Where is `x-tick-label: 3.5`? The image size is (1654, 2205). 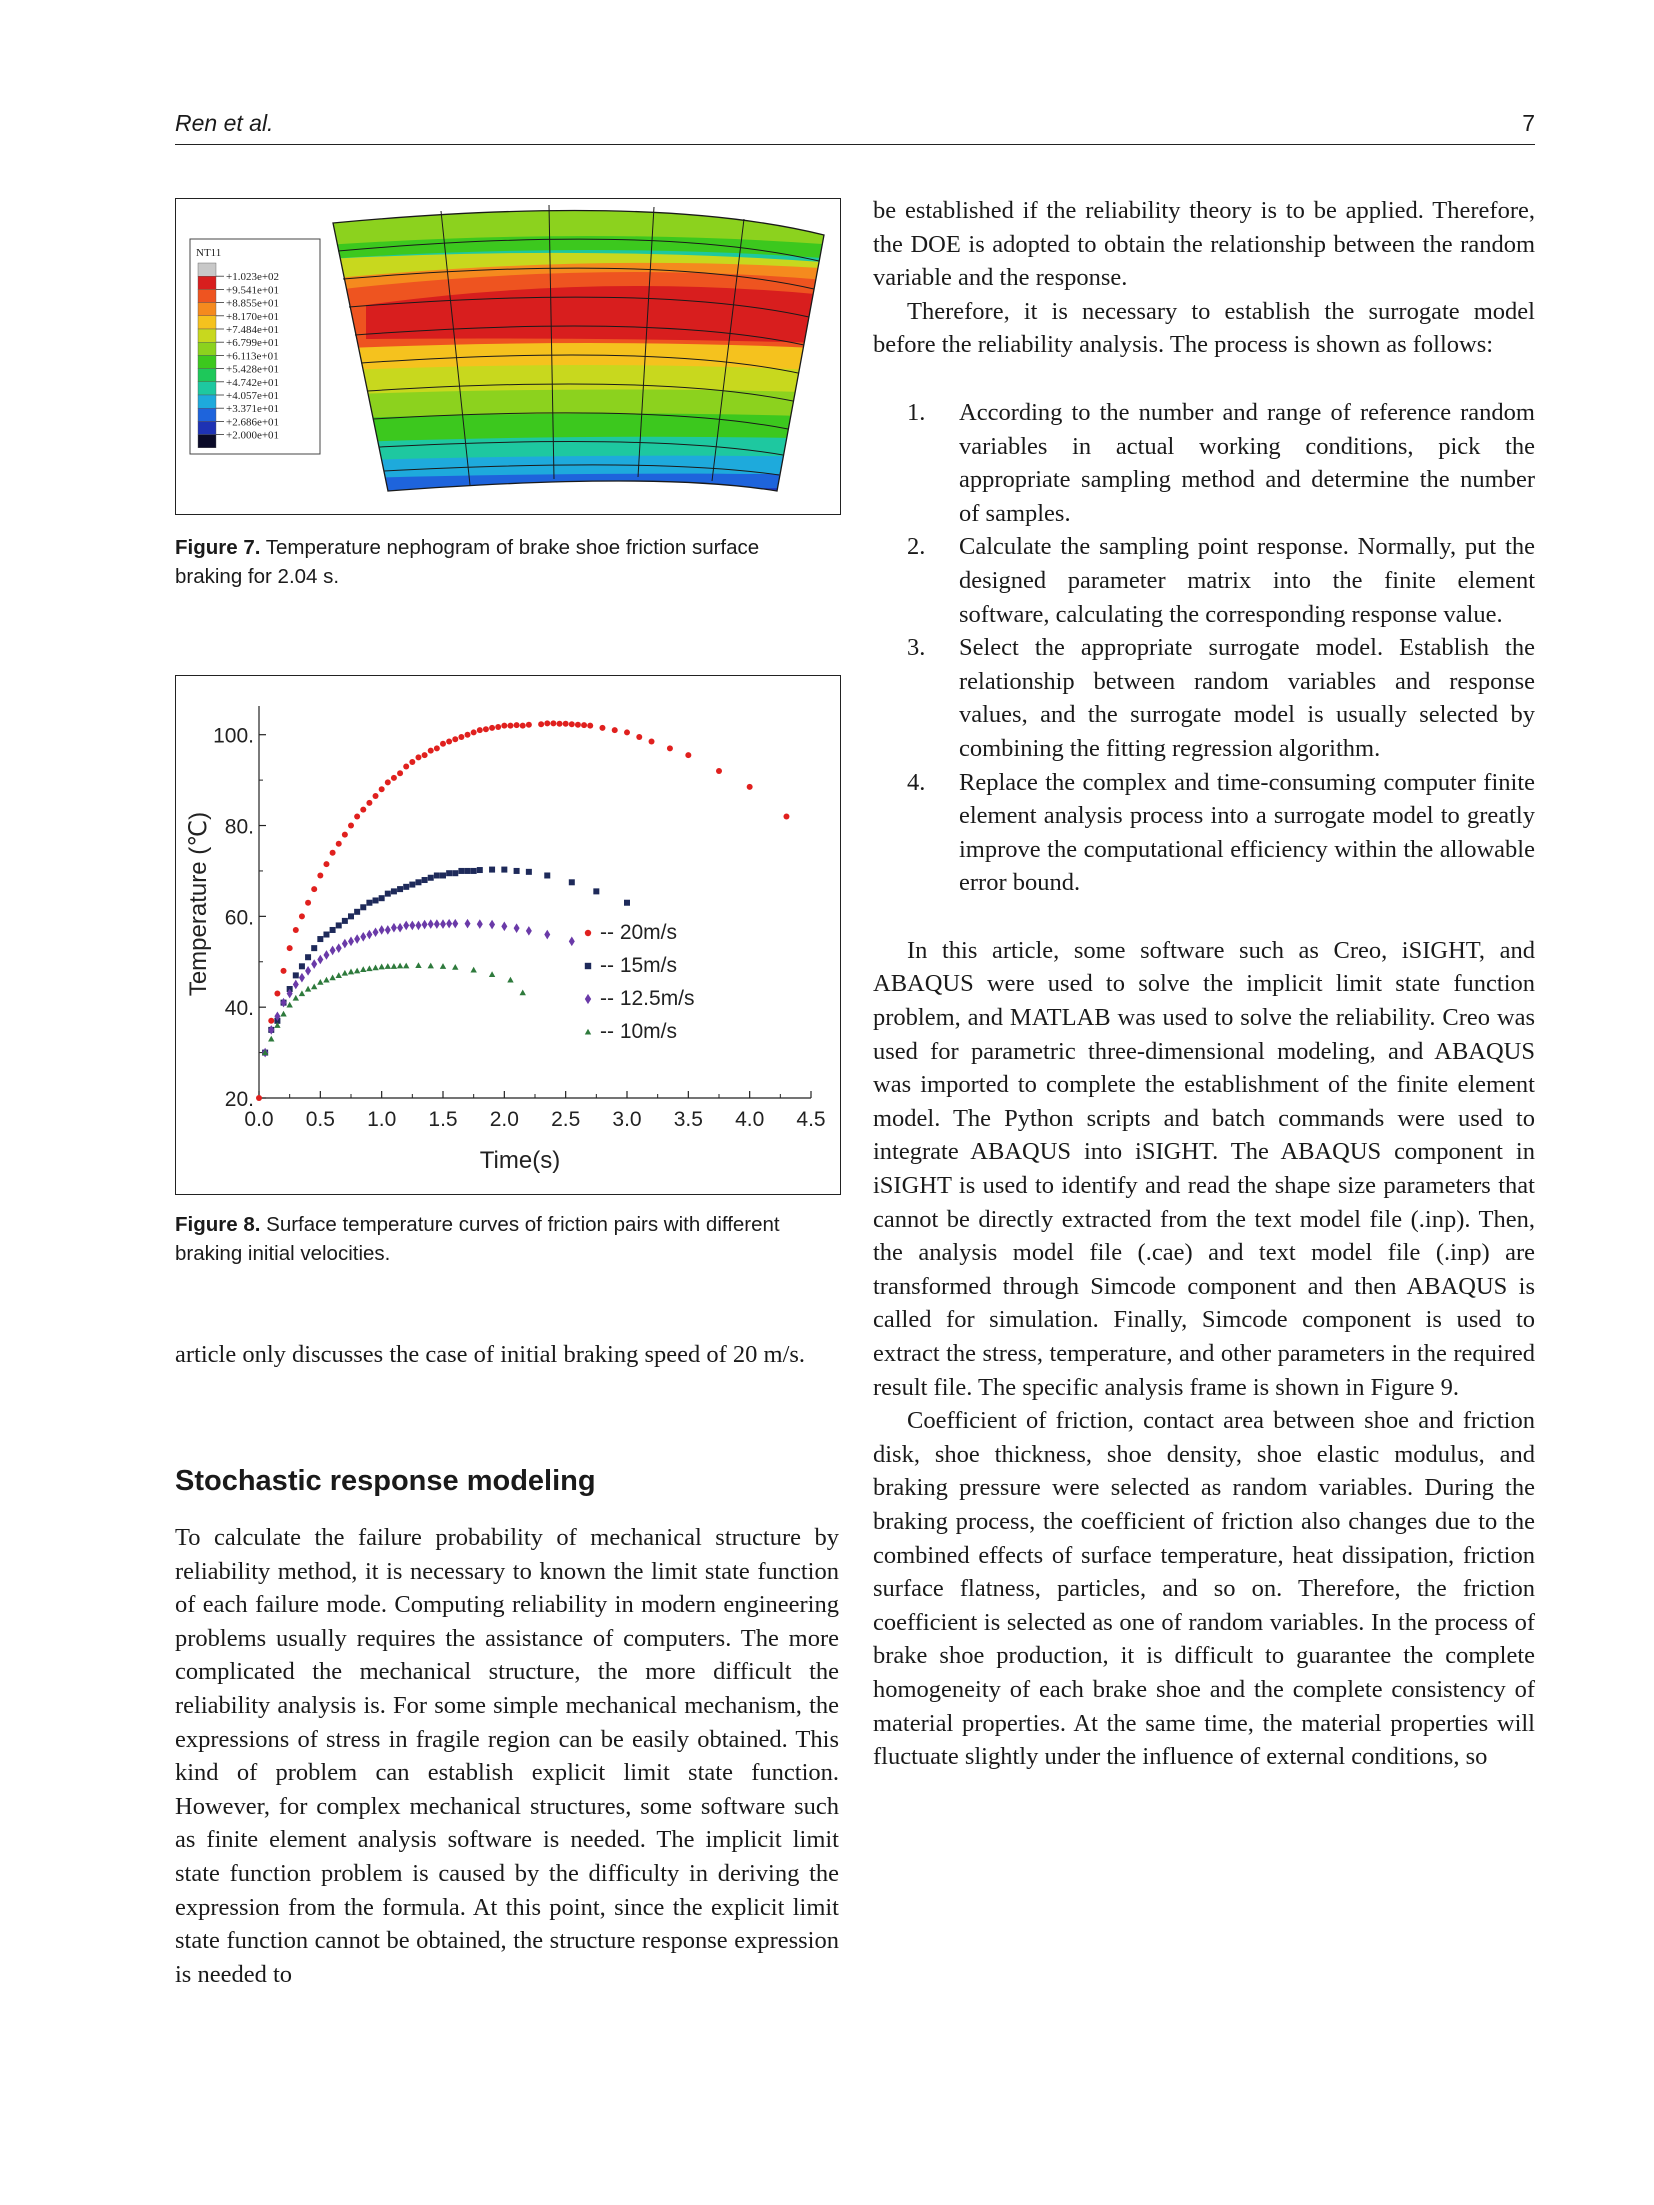 x-tick-label: 3.5 is located at coordinates (688, 1119).